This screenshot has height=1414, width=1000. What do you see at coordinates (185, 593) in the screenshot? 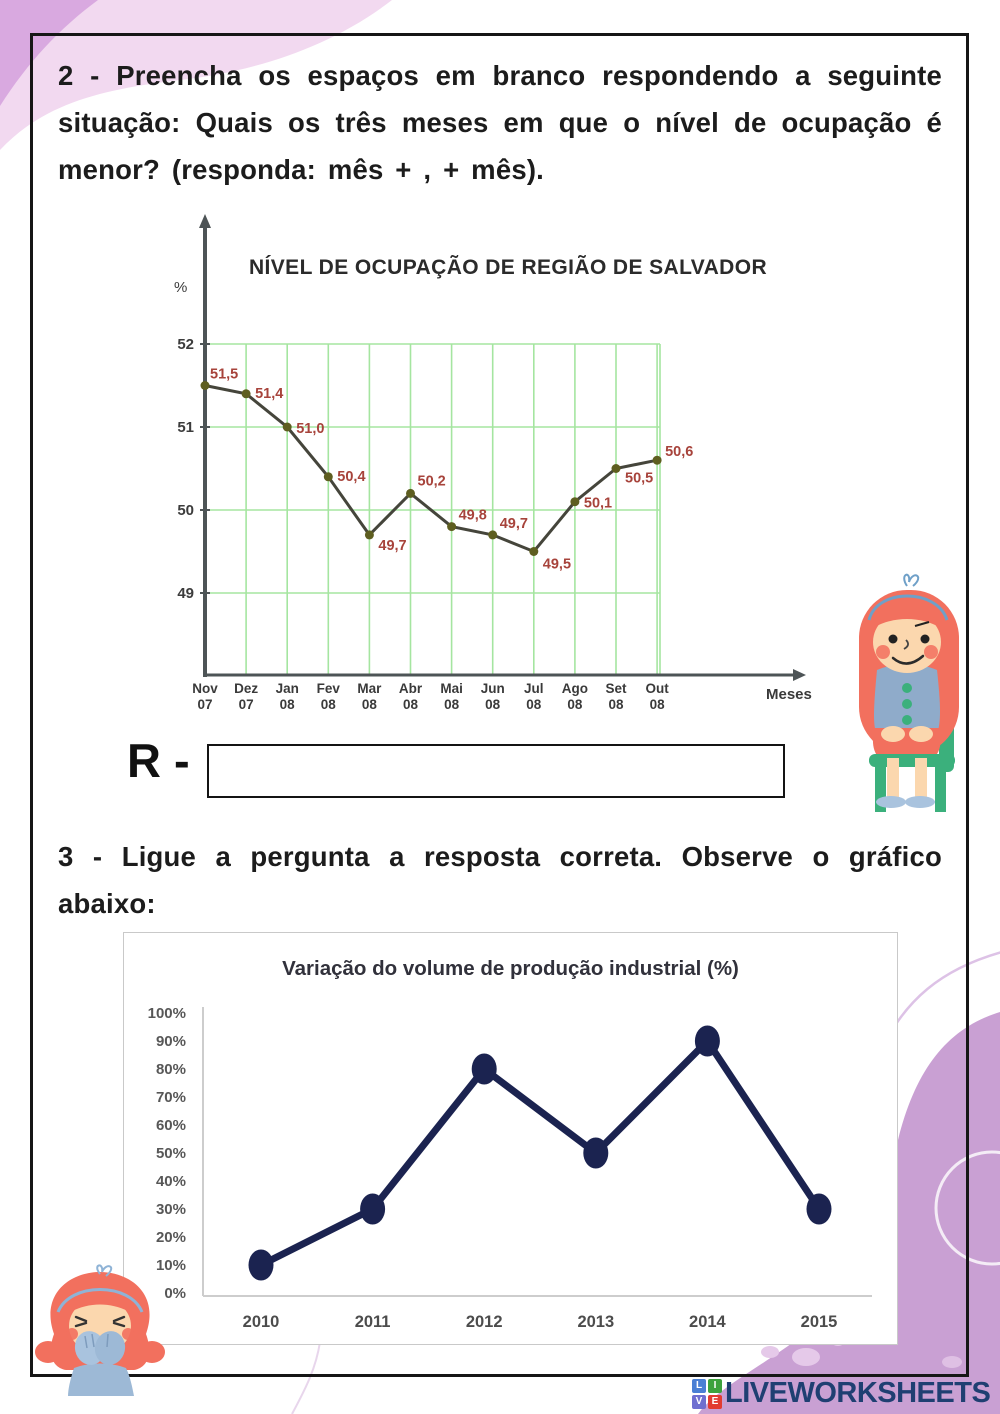
I see `y-tick-label: 49` at bounding box center [185, 593].